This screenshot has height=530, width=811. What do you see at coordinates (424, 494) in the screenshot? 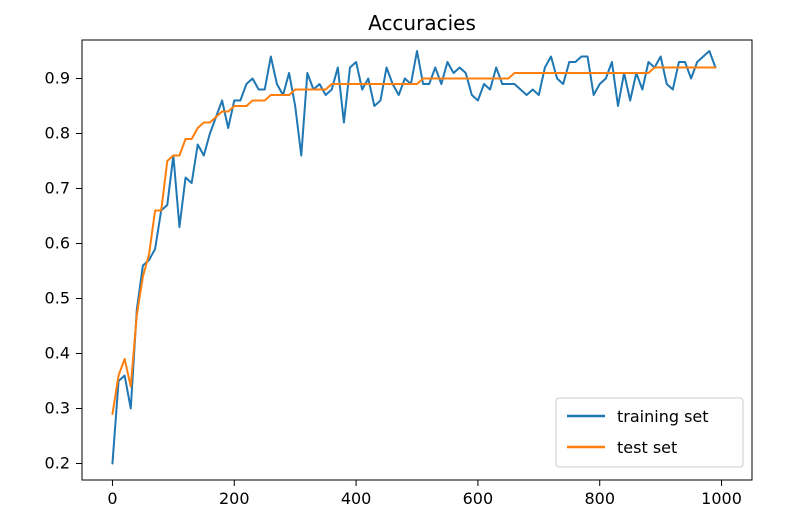
I see `x-axis: 0 200 400 600 800 1000` at bounding box center [424, 494].